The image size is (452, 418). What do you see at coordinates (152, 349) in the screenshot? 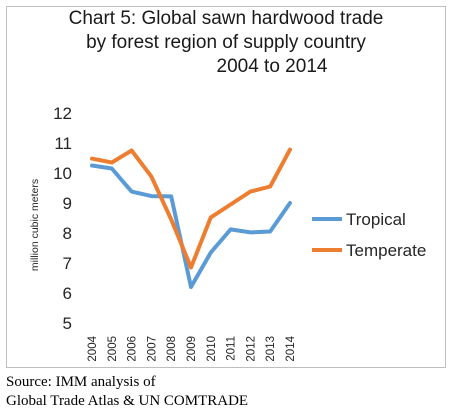
I see `x-tick-label: 2007` at bounding box center [152, 349].